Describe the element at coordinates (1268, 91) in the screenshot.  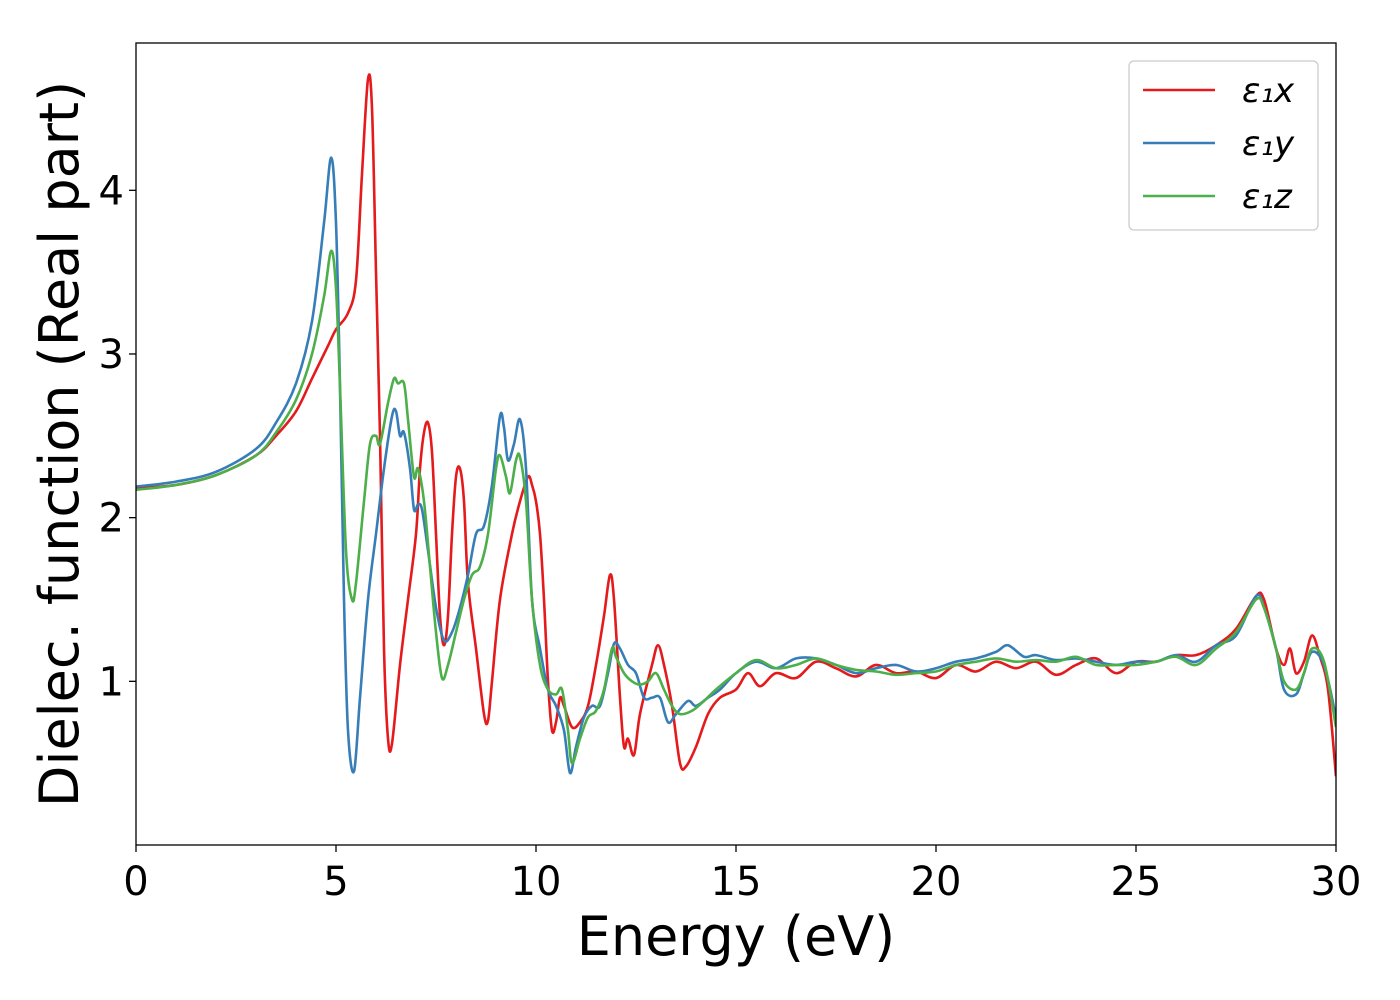
I see `legend-label: ε₁x` at that location.